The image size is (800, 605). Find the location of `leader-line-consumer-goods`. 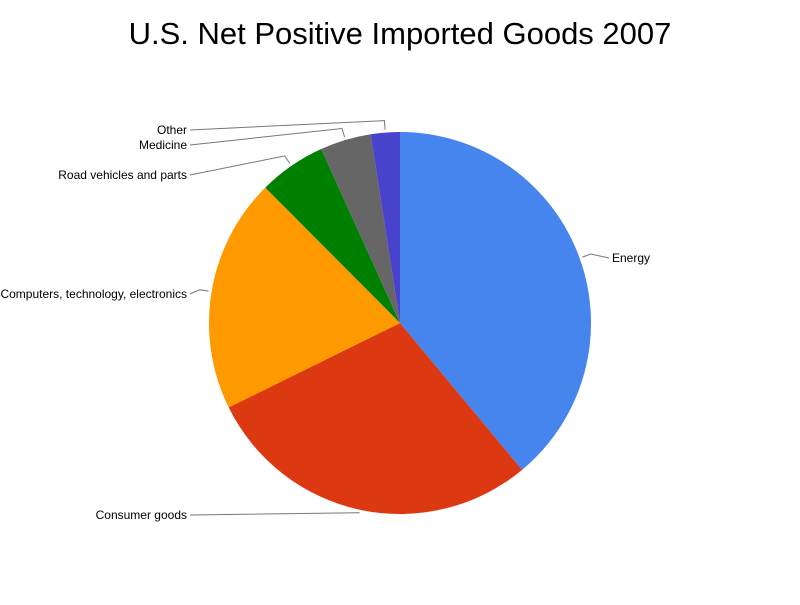

leader-line-consumer-goods is located at coordinates (274, 514).